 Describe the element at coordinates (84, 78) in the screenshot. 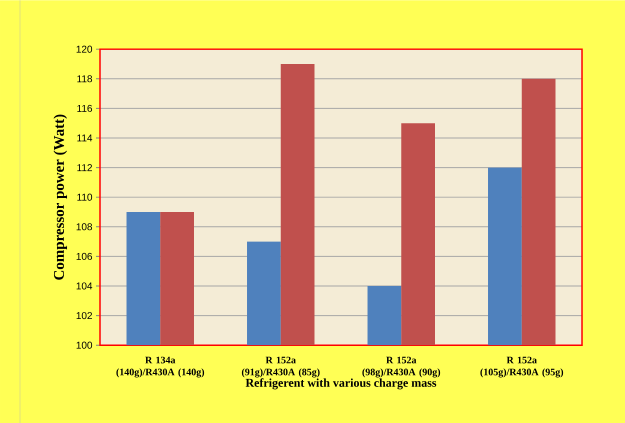

I see `y-tick-label: 118` at that location.